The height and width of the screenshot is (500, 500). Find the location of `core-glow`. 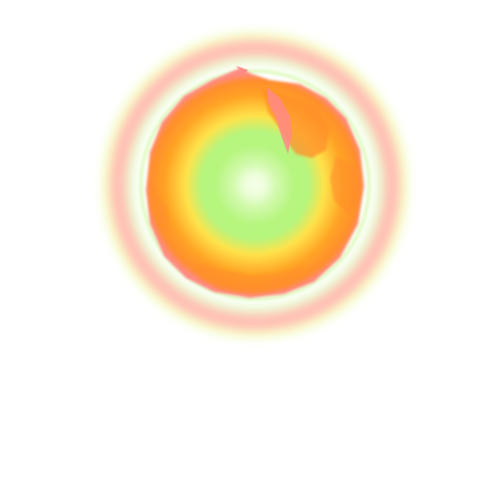

core-glow is located at coordinates (255, 185).